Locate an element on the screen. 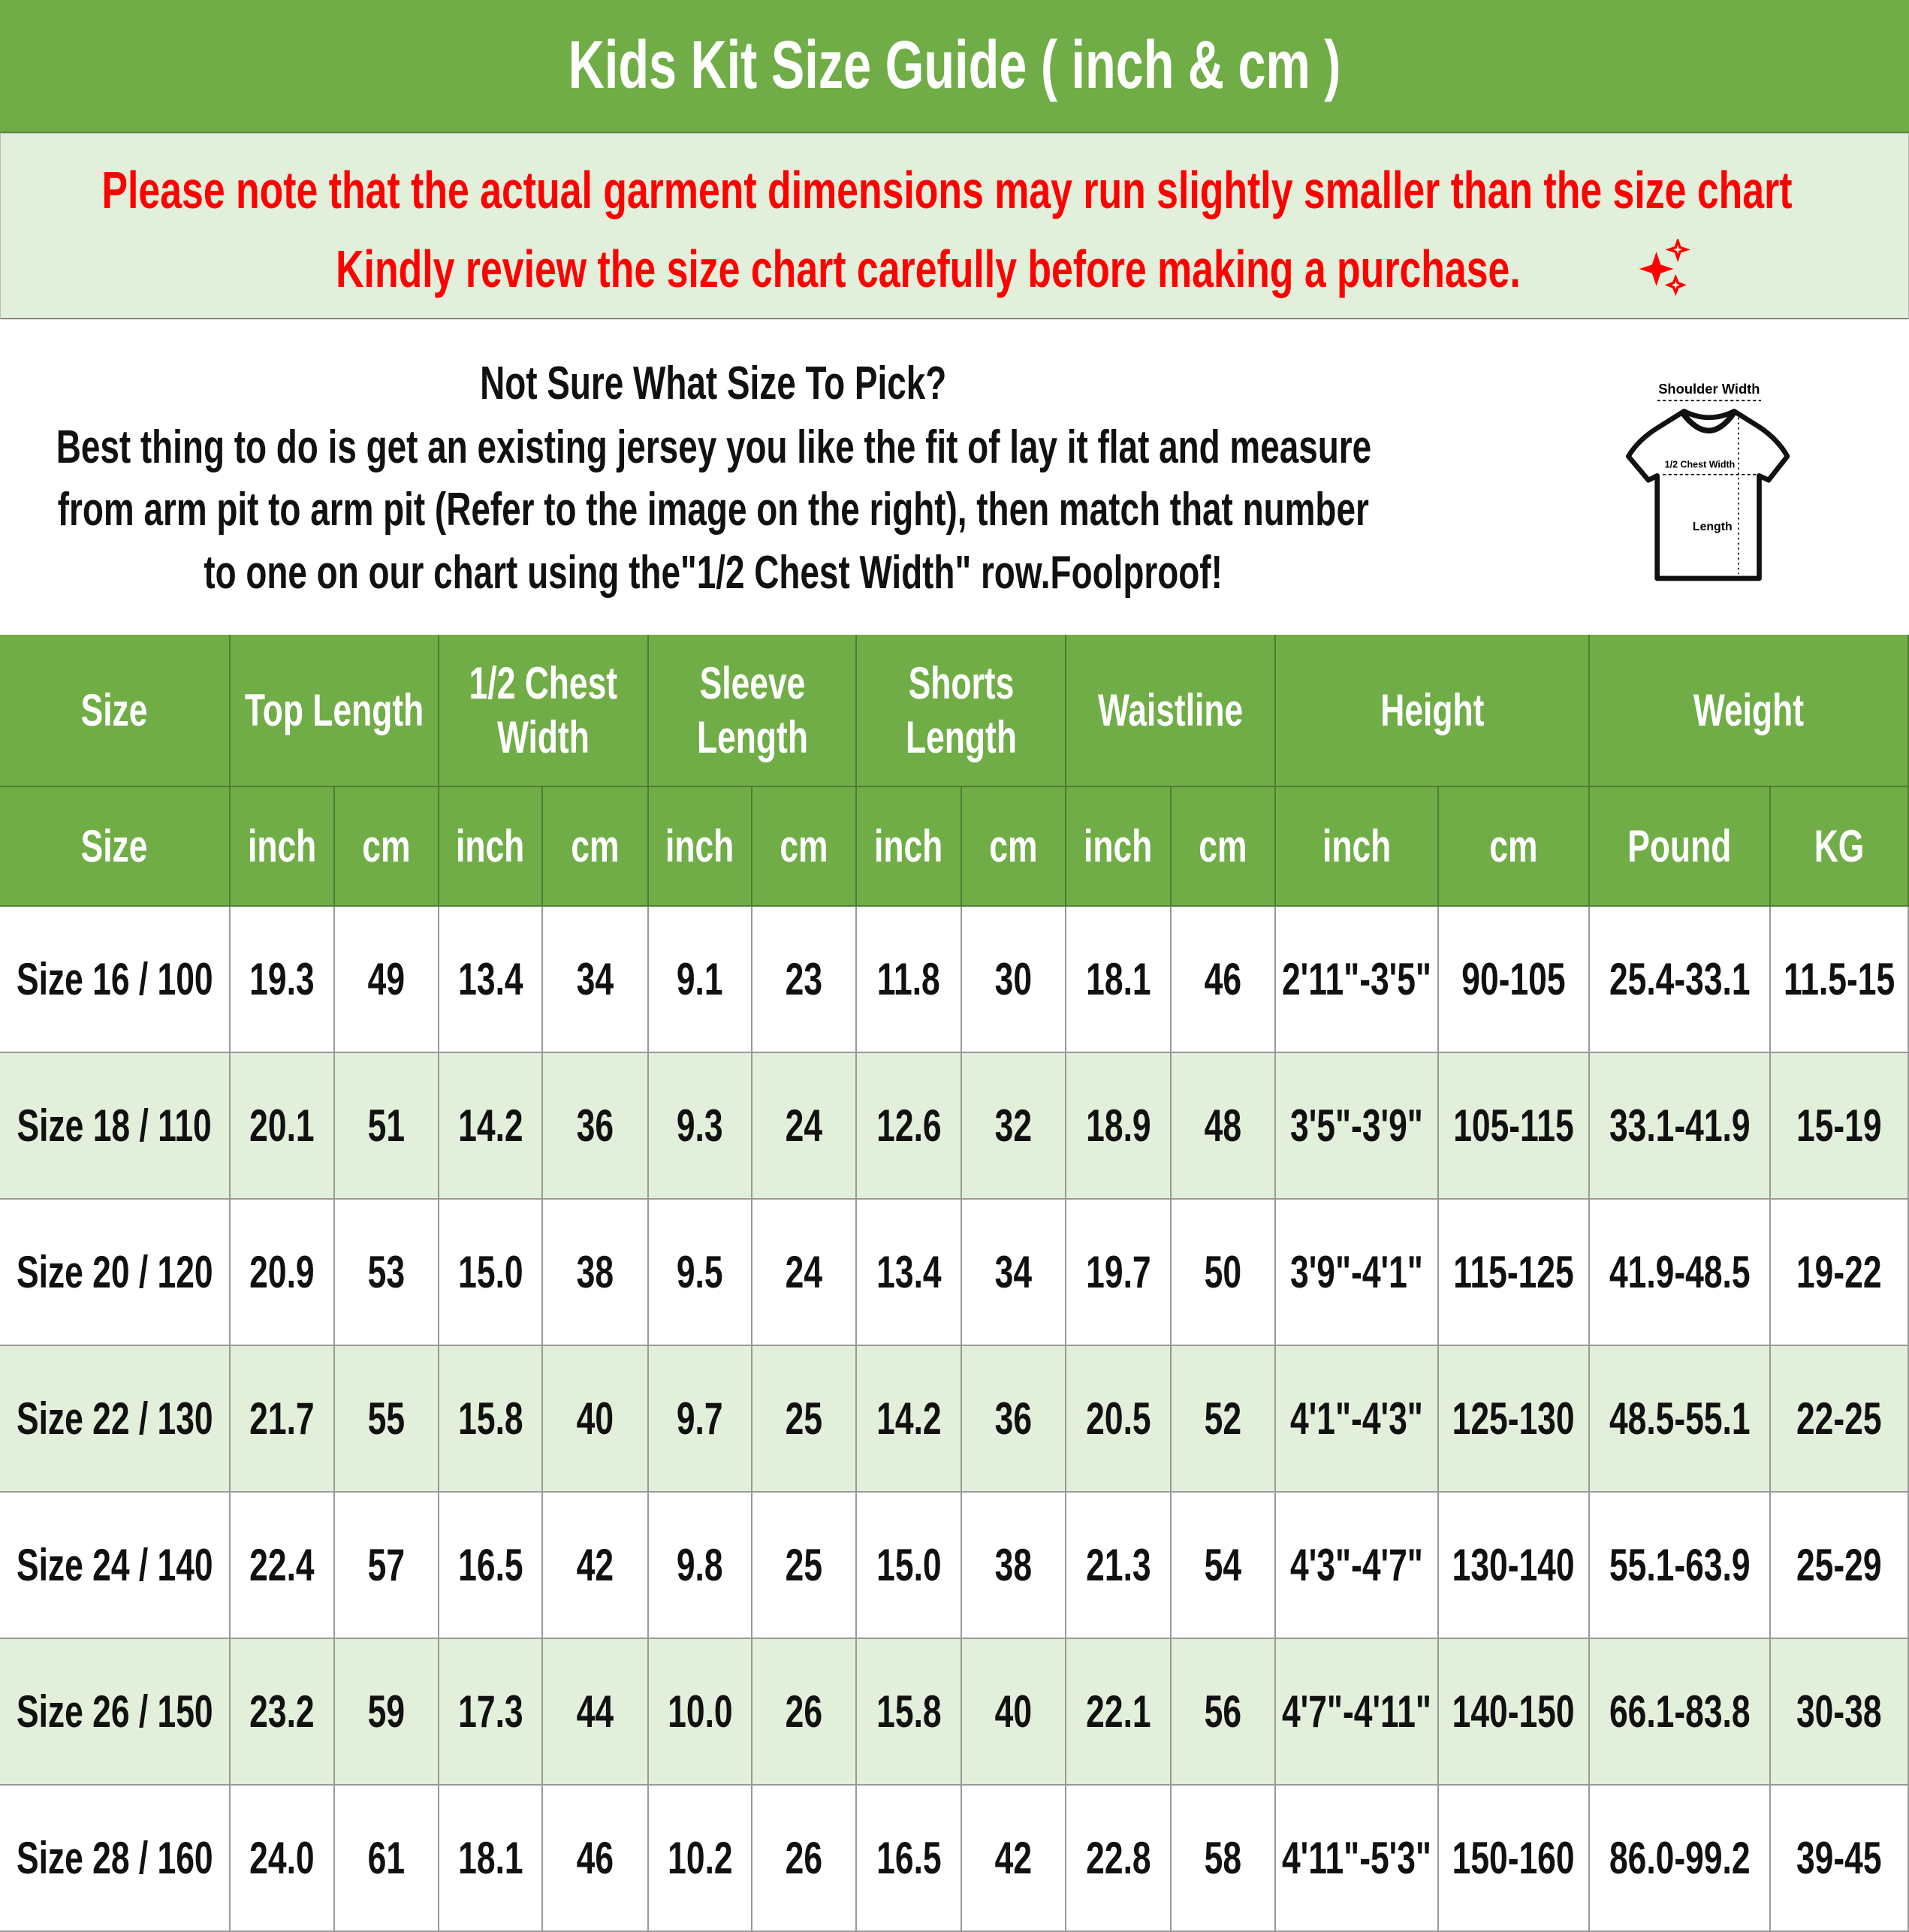  table-cell: 3'5"-3'9" is located at coordinates (1357, 1126).